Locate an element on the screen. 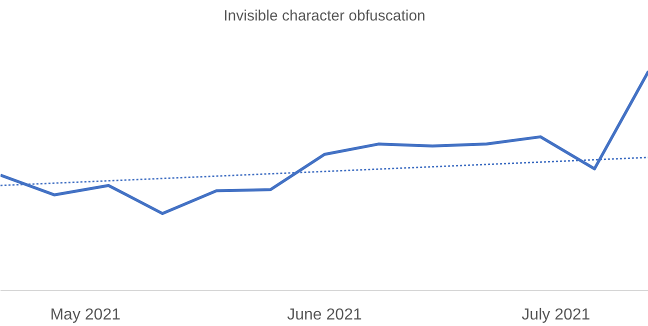 The width and height of the screenshot is (648, 326). chart-title: Invisible character obfuscation is located at coordinates (325, 16).